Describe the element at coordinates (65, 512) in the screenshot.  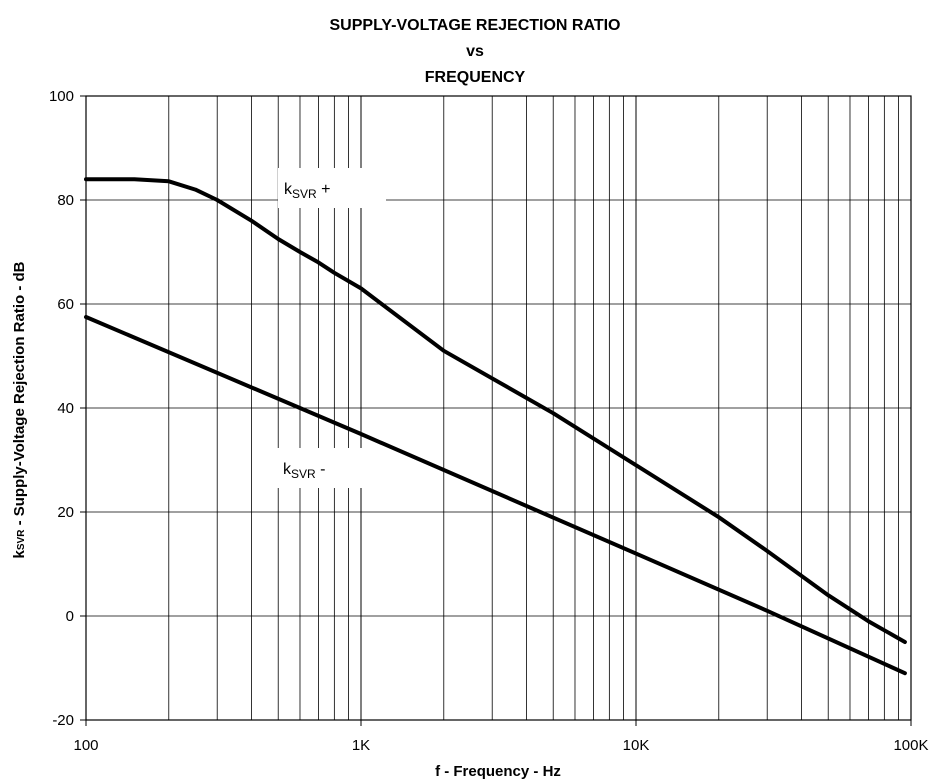
I see `y-tick-label: 20` at that location.